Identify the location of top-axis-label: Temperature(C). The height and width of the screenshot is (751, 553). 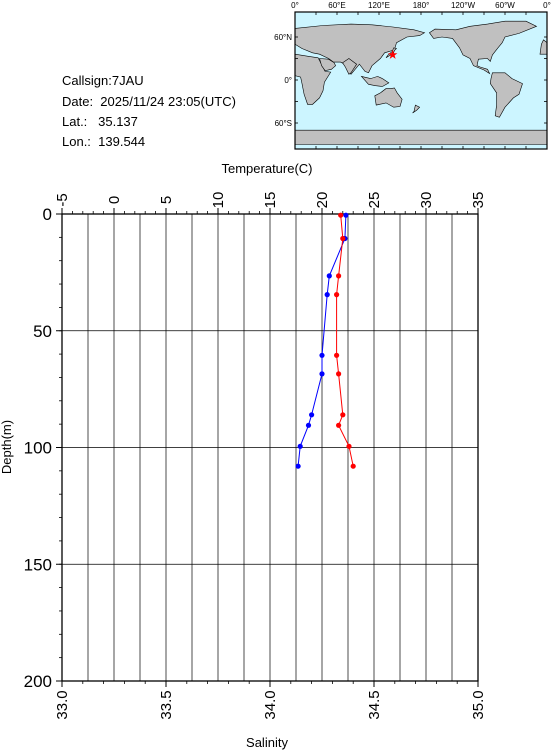
(266, 168).